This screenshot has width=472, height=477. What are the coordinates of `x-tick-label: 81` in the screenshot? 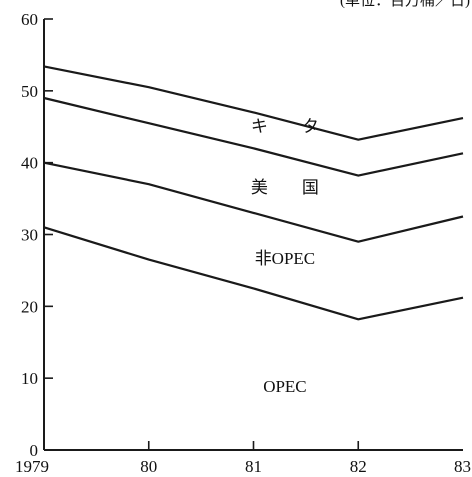 It's located at (253, 466).